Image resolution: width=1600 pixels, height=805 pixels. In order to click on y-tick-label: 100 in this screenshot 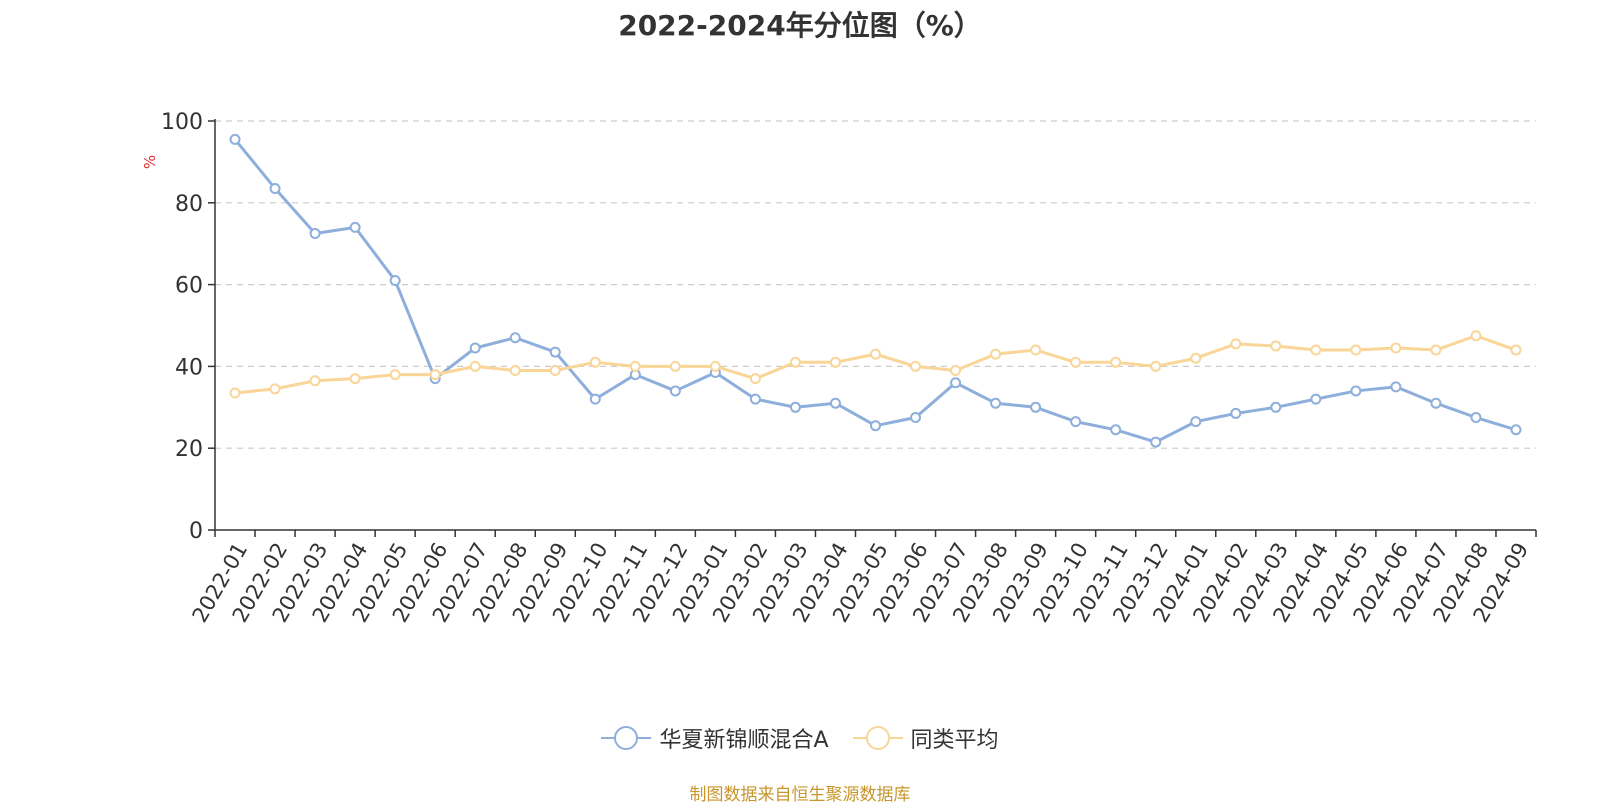, I will do `click(182, 122)`.